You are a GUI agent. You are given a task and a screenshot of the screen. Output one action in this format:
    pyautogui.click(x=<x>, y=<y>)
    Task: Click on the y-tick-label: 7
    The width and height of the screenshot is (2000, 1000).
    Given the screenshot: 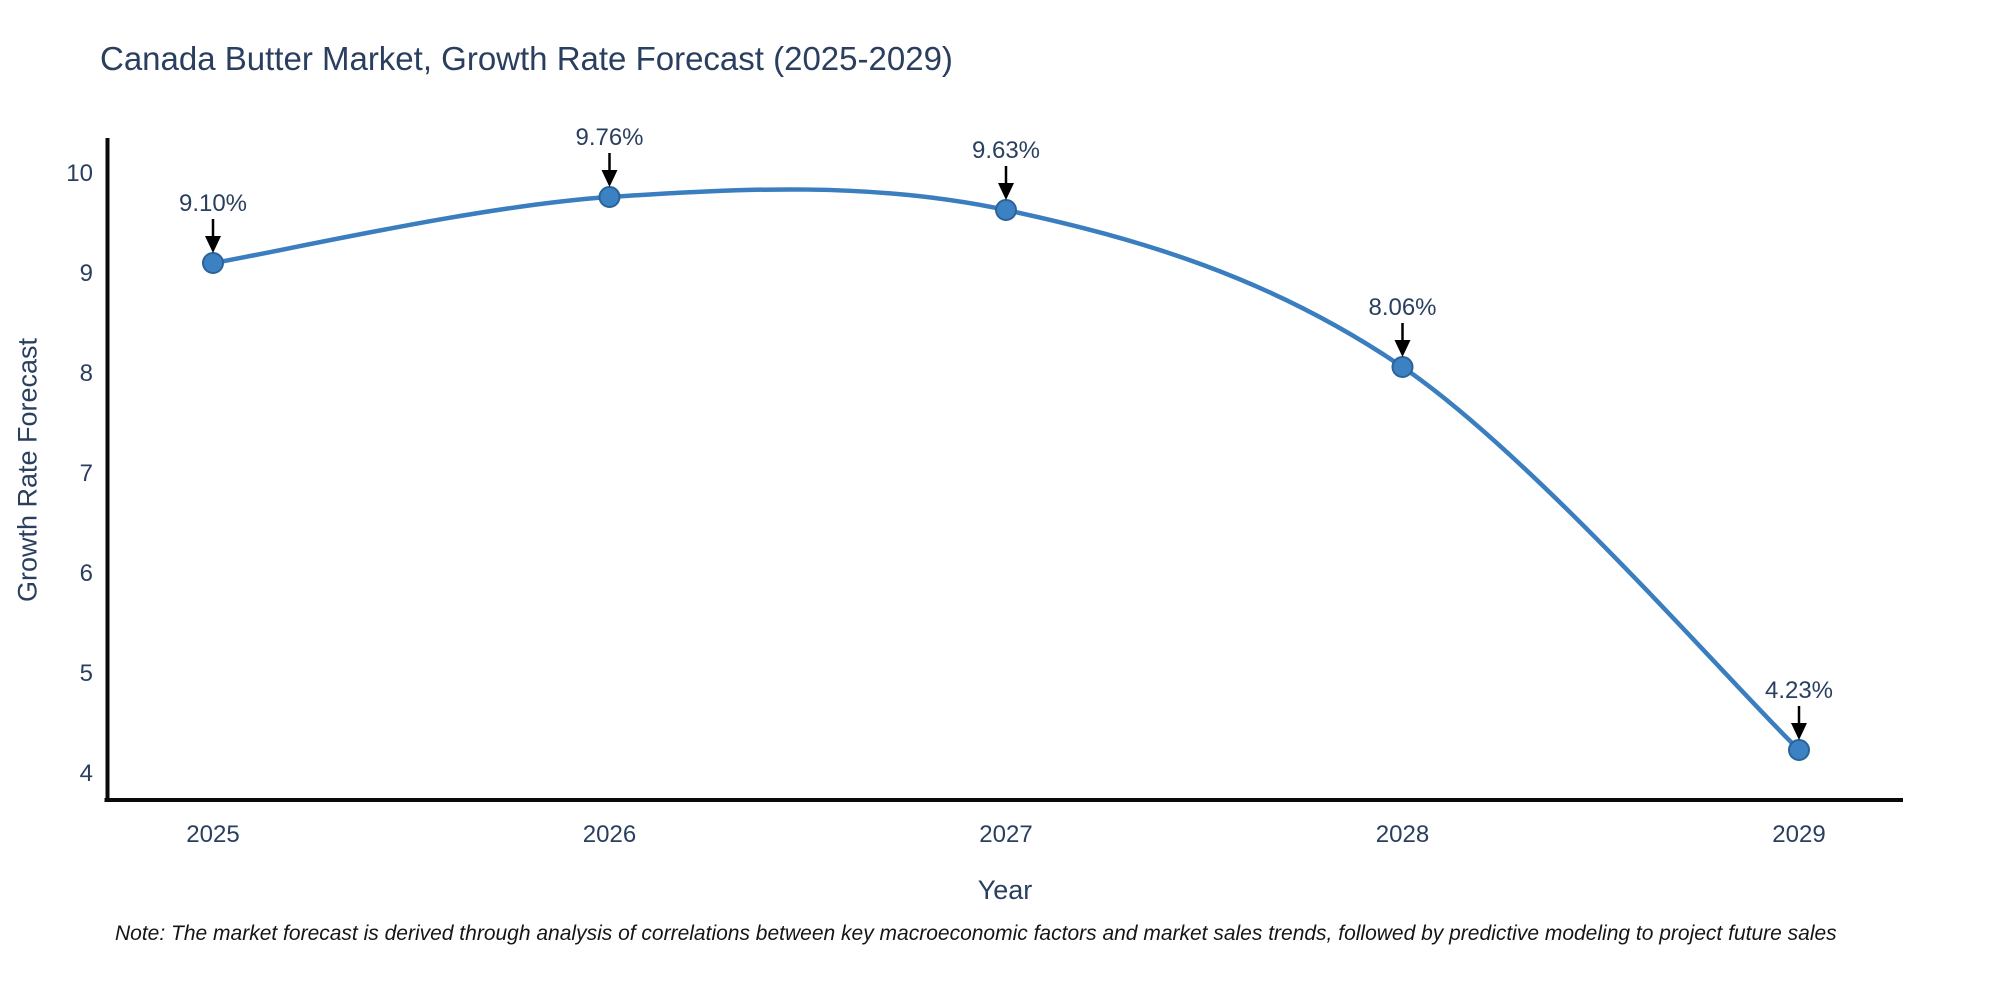 What is the action you would take?
    pyautogui.click(x=86, y=473)
    